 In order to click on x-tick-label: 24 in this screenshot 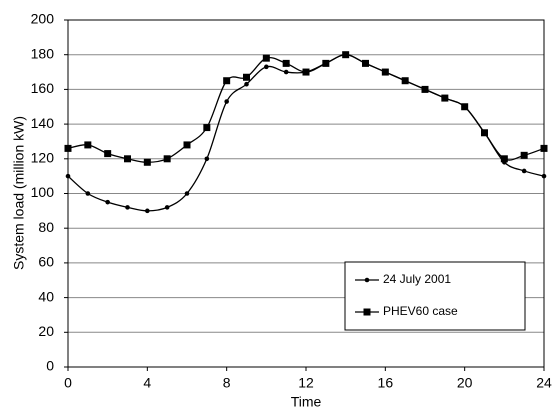, I will do `click(544, 383)`.